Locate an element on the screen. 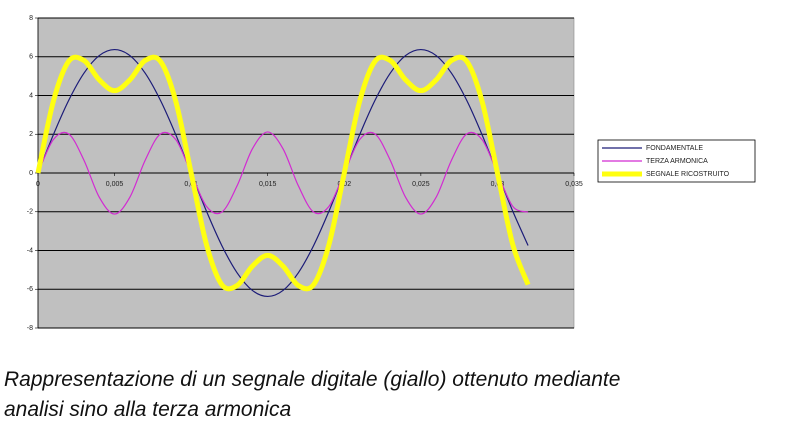  y-tick-label: -8 is located at coordinates (30, 328).